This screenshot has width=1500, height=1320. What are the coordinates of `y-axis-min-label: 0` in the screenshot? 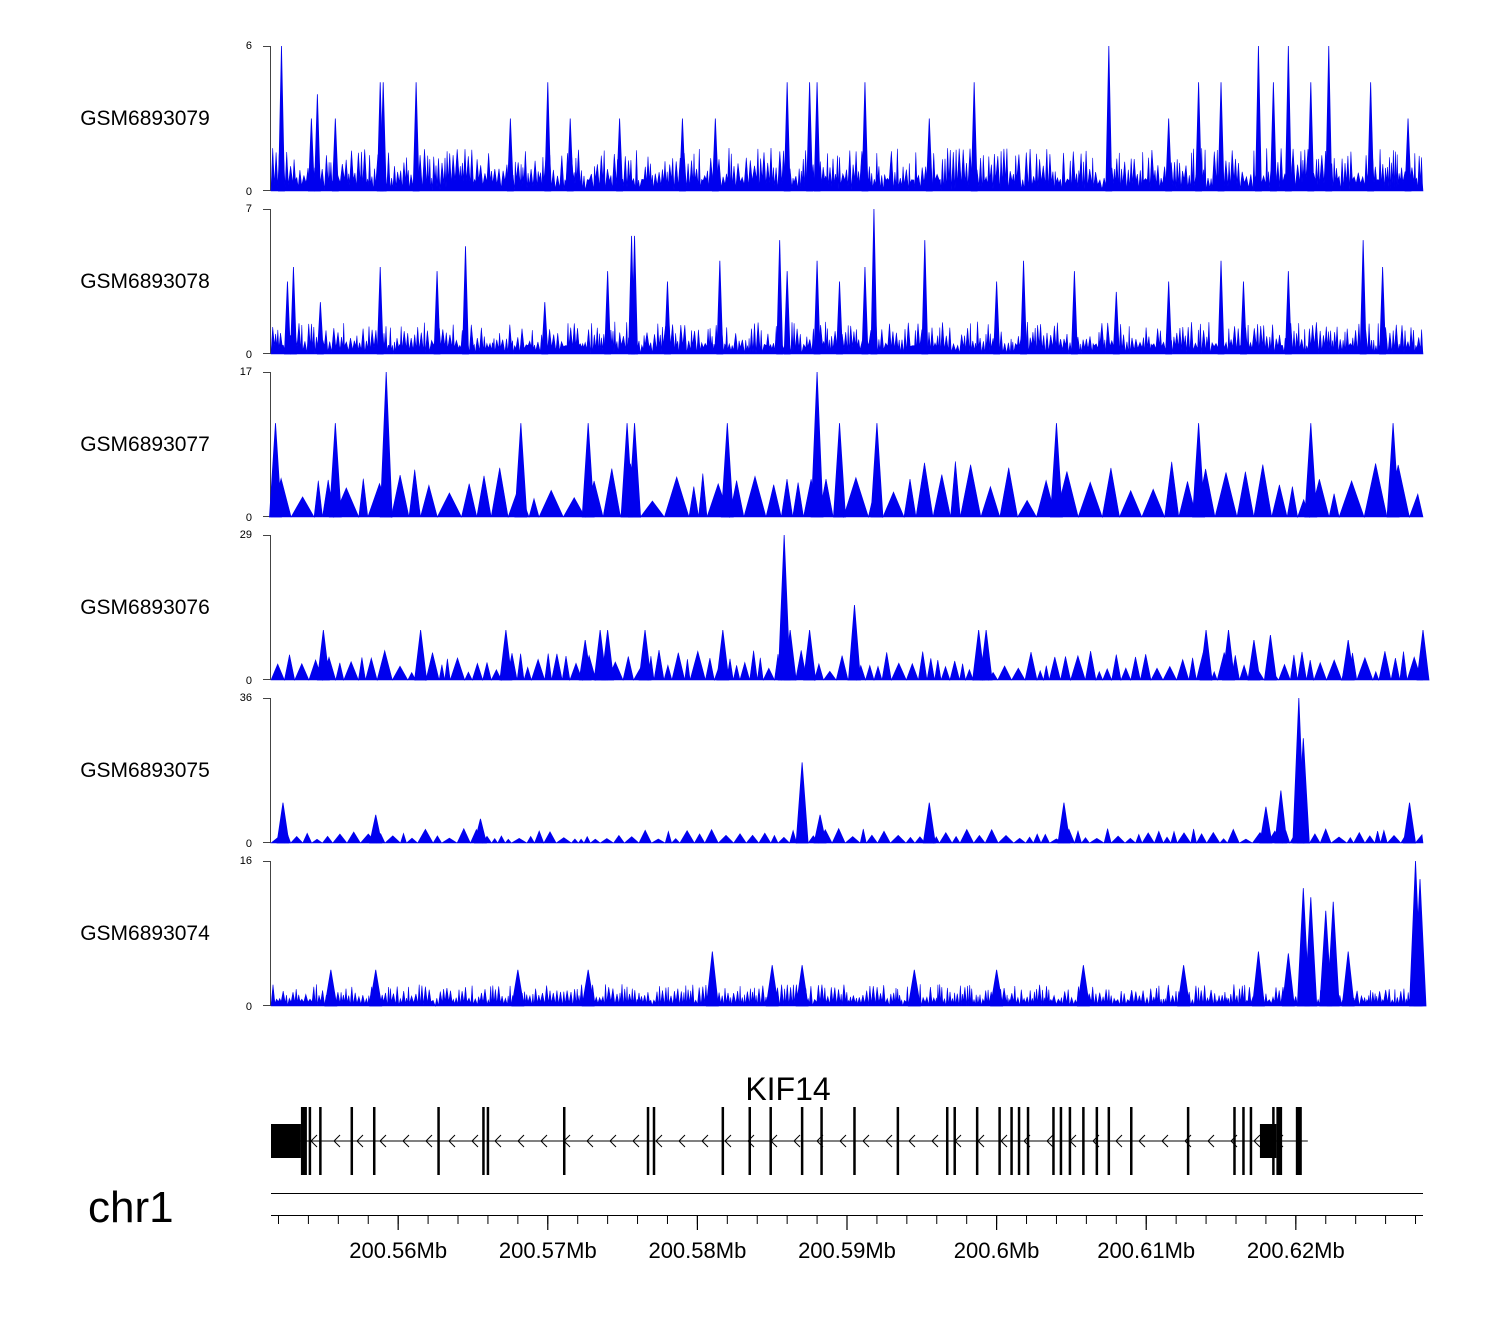 It's located at (249, 844).